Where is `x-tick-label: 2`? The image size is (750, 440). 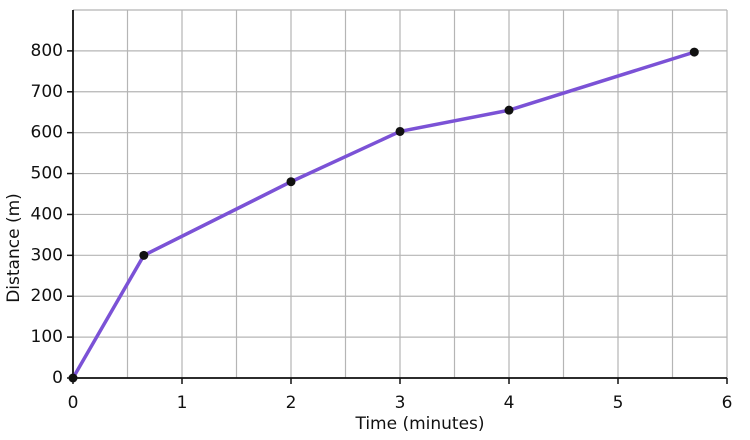 x-tick-label: 2 is located at coordinates (291, 403).